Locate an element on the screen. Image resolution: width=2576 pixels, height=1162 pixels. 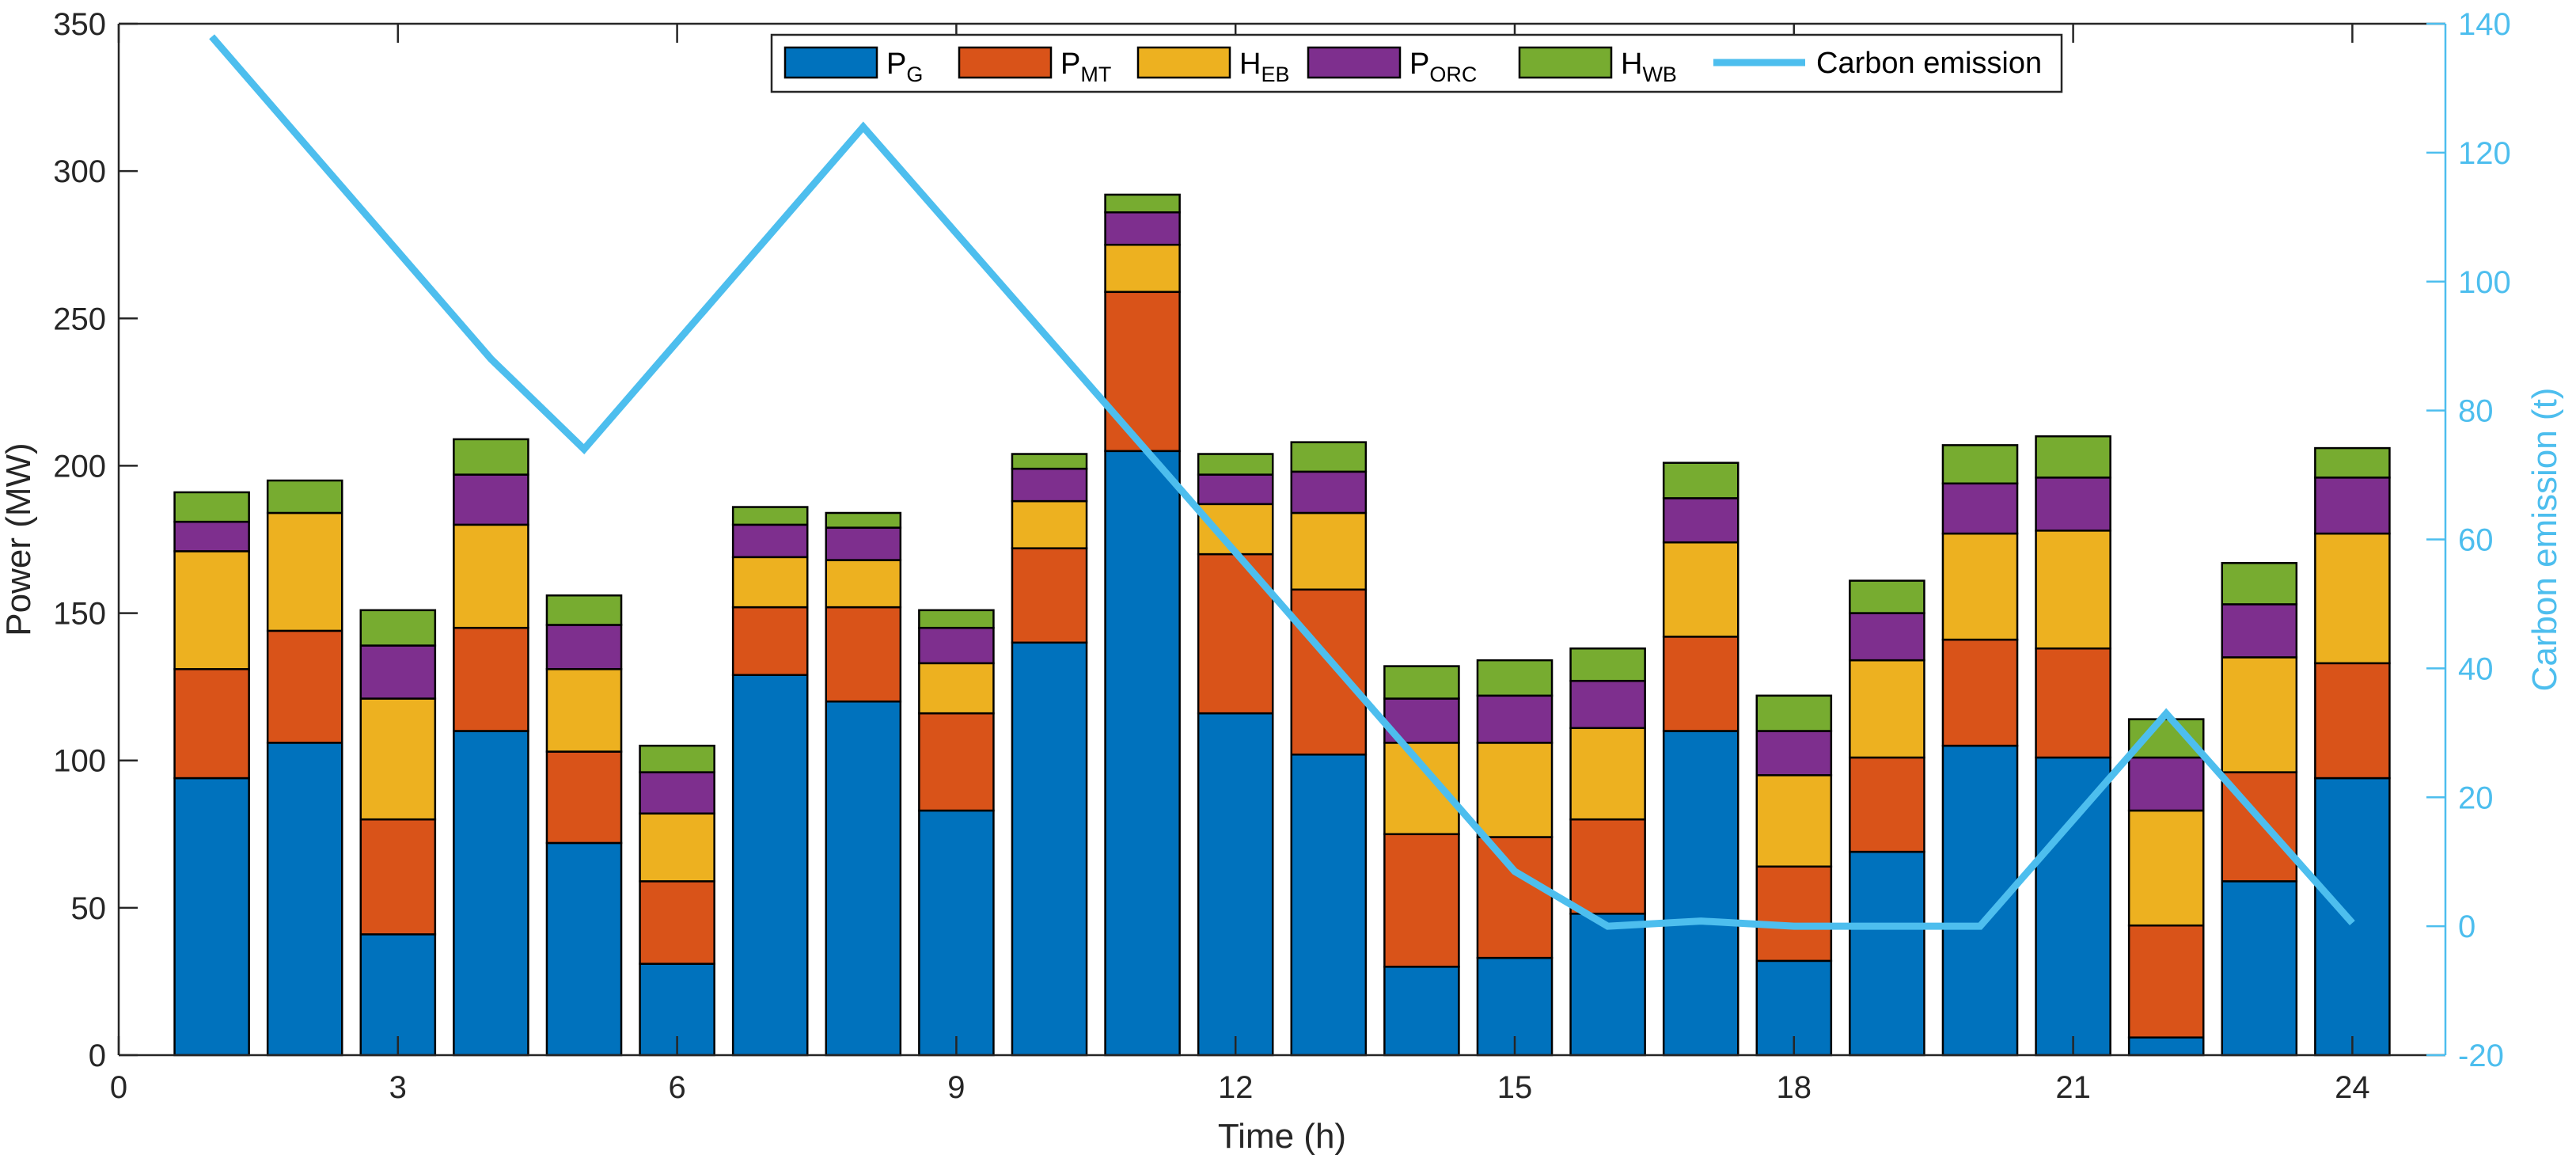
legend-swatch-hwb is located at coordinates (1565, 62).